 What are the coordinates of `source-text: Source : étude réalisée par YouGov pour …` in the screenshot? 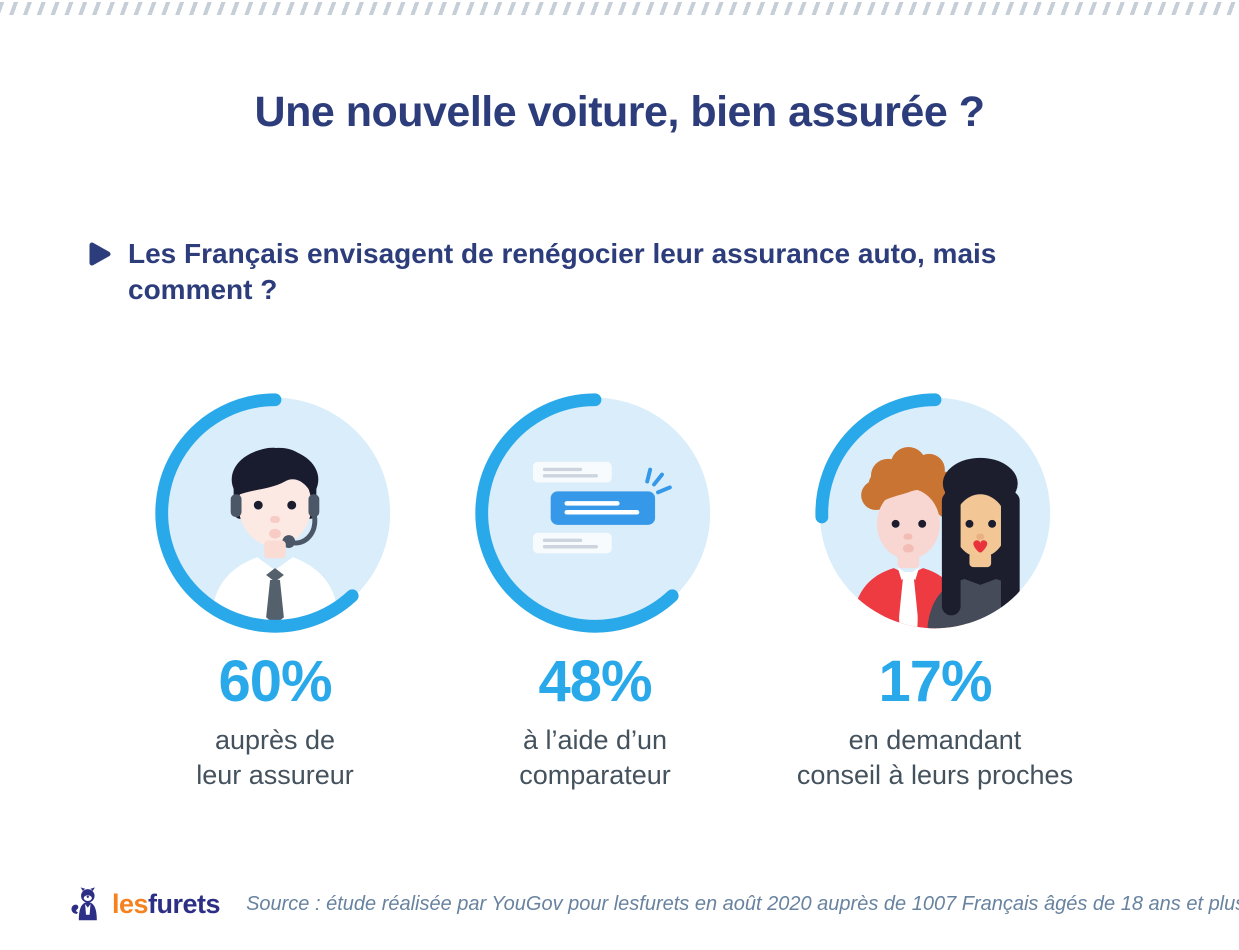 It's located at (742, 903).